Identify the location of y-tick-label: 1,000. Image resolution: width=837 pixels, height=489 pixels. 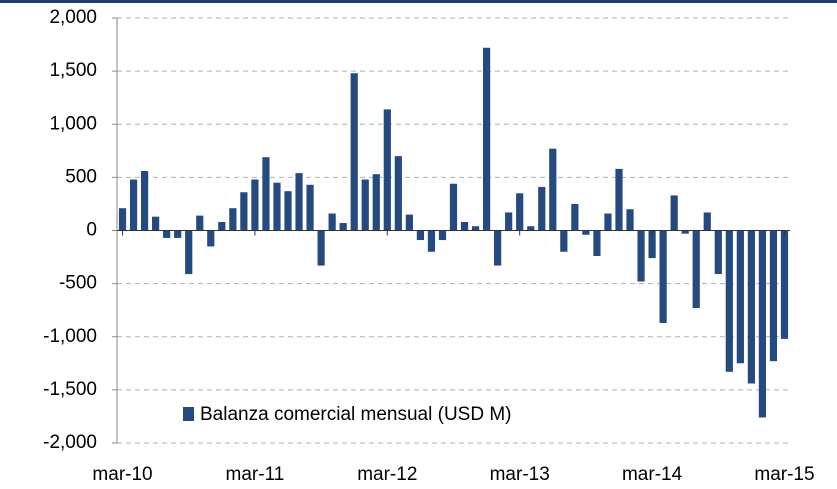
(73, 123).